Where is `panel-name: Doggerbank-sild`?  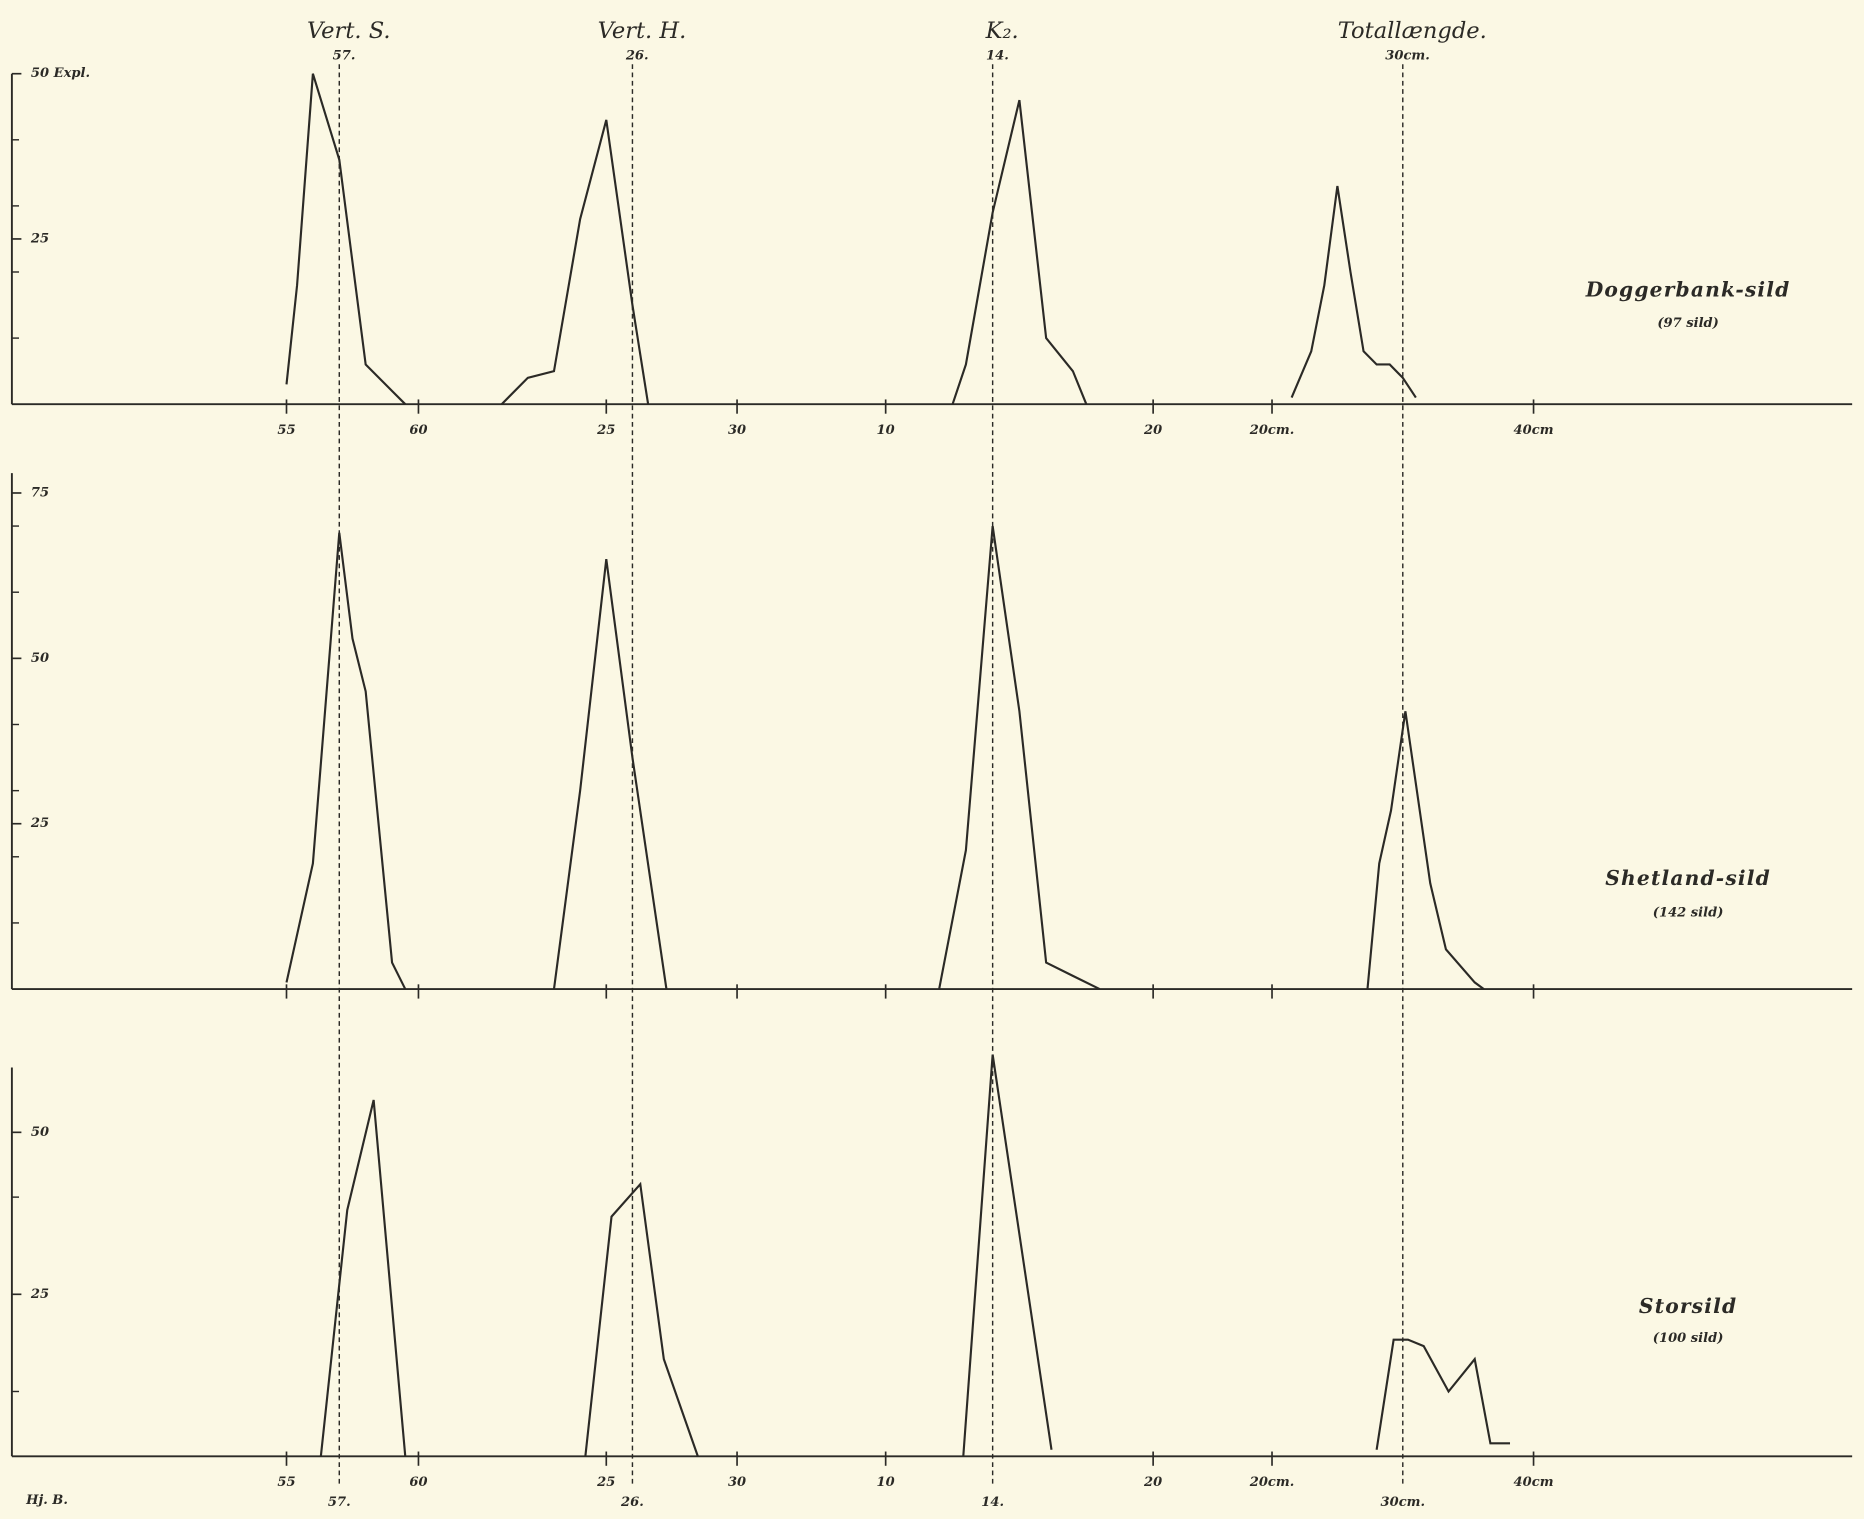 panel-name: Doggerbank-sild is located at coordinates (1688, 290).